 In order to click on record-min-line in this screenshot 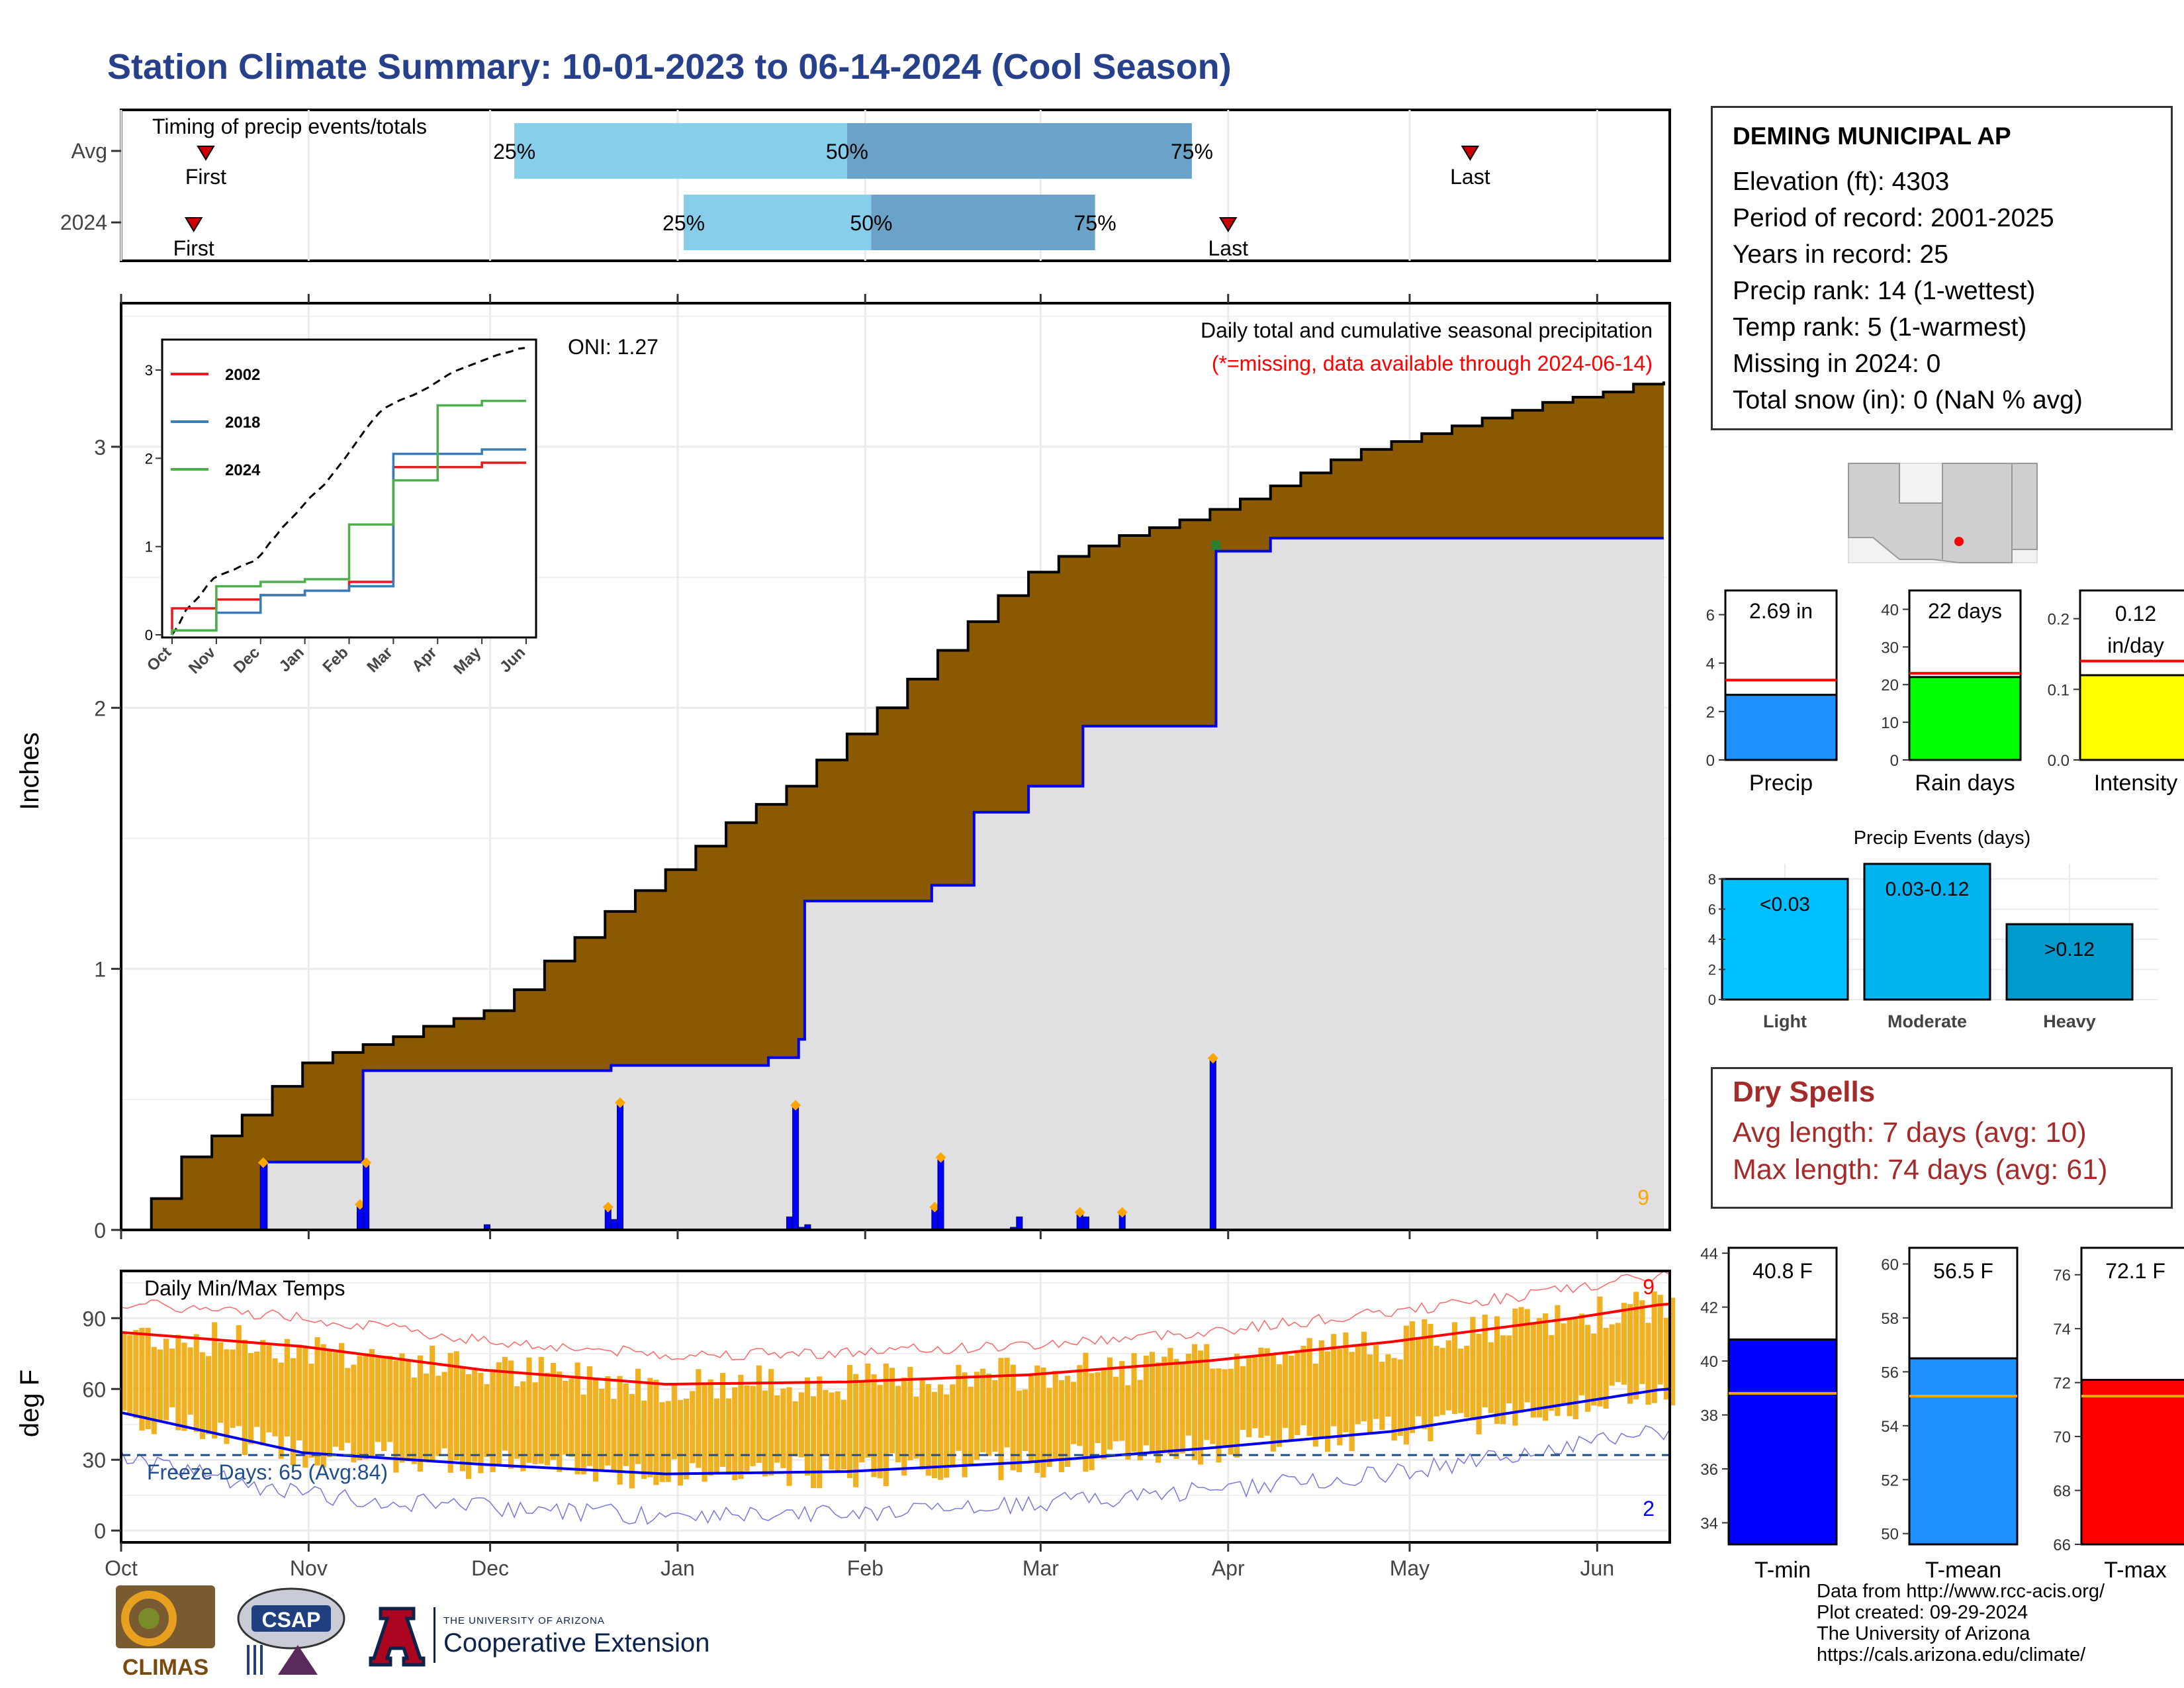, I will do `click(895, 1475)`.